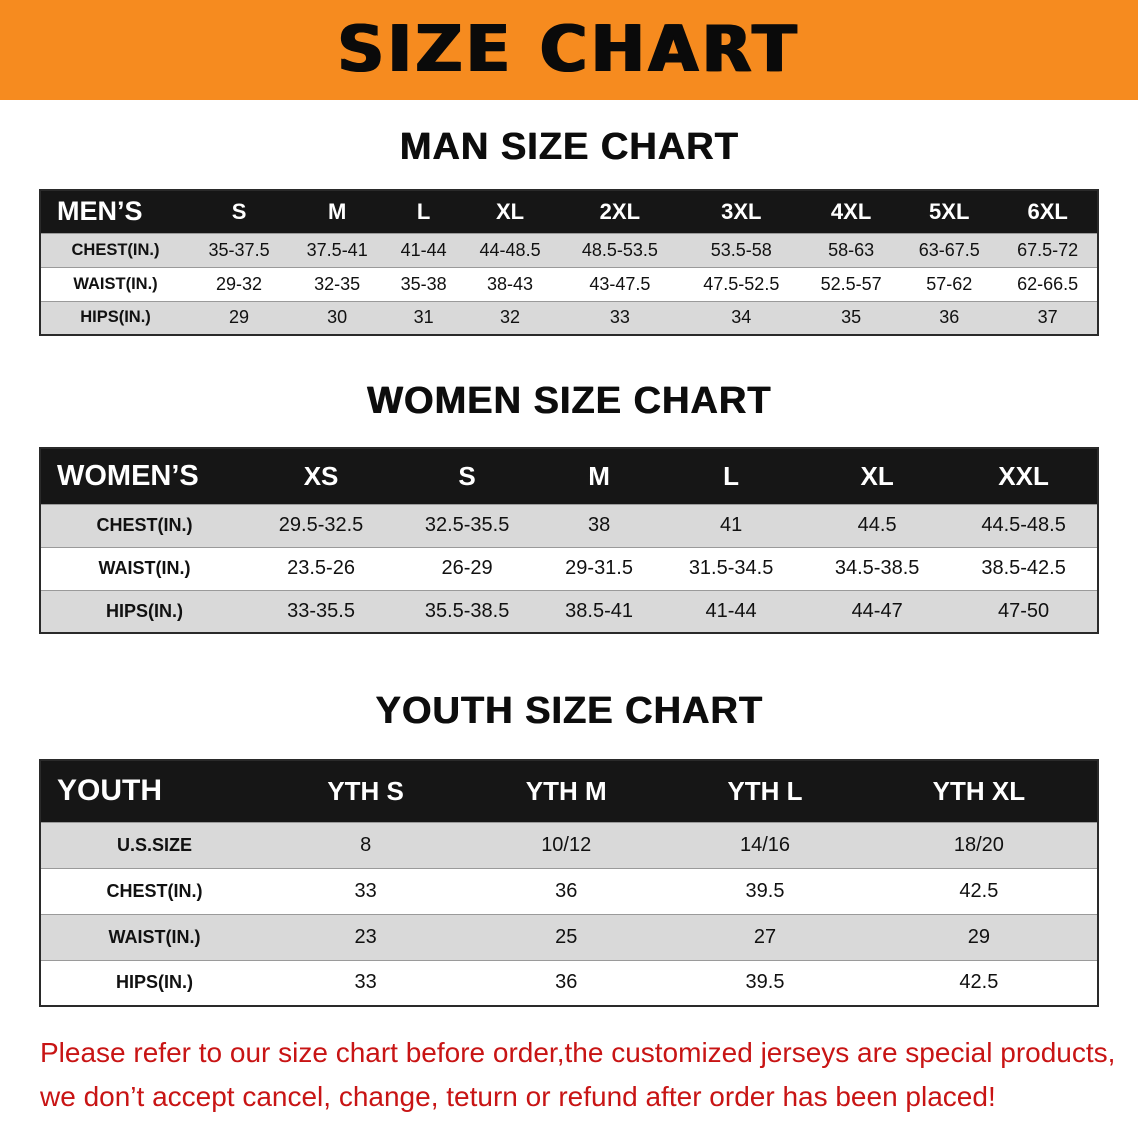 Image resolution: width=1138 pixels, height=1132 pixels. I want to click on size-value-cell: 38-43, so click(510, 283).